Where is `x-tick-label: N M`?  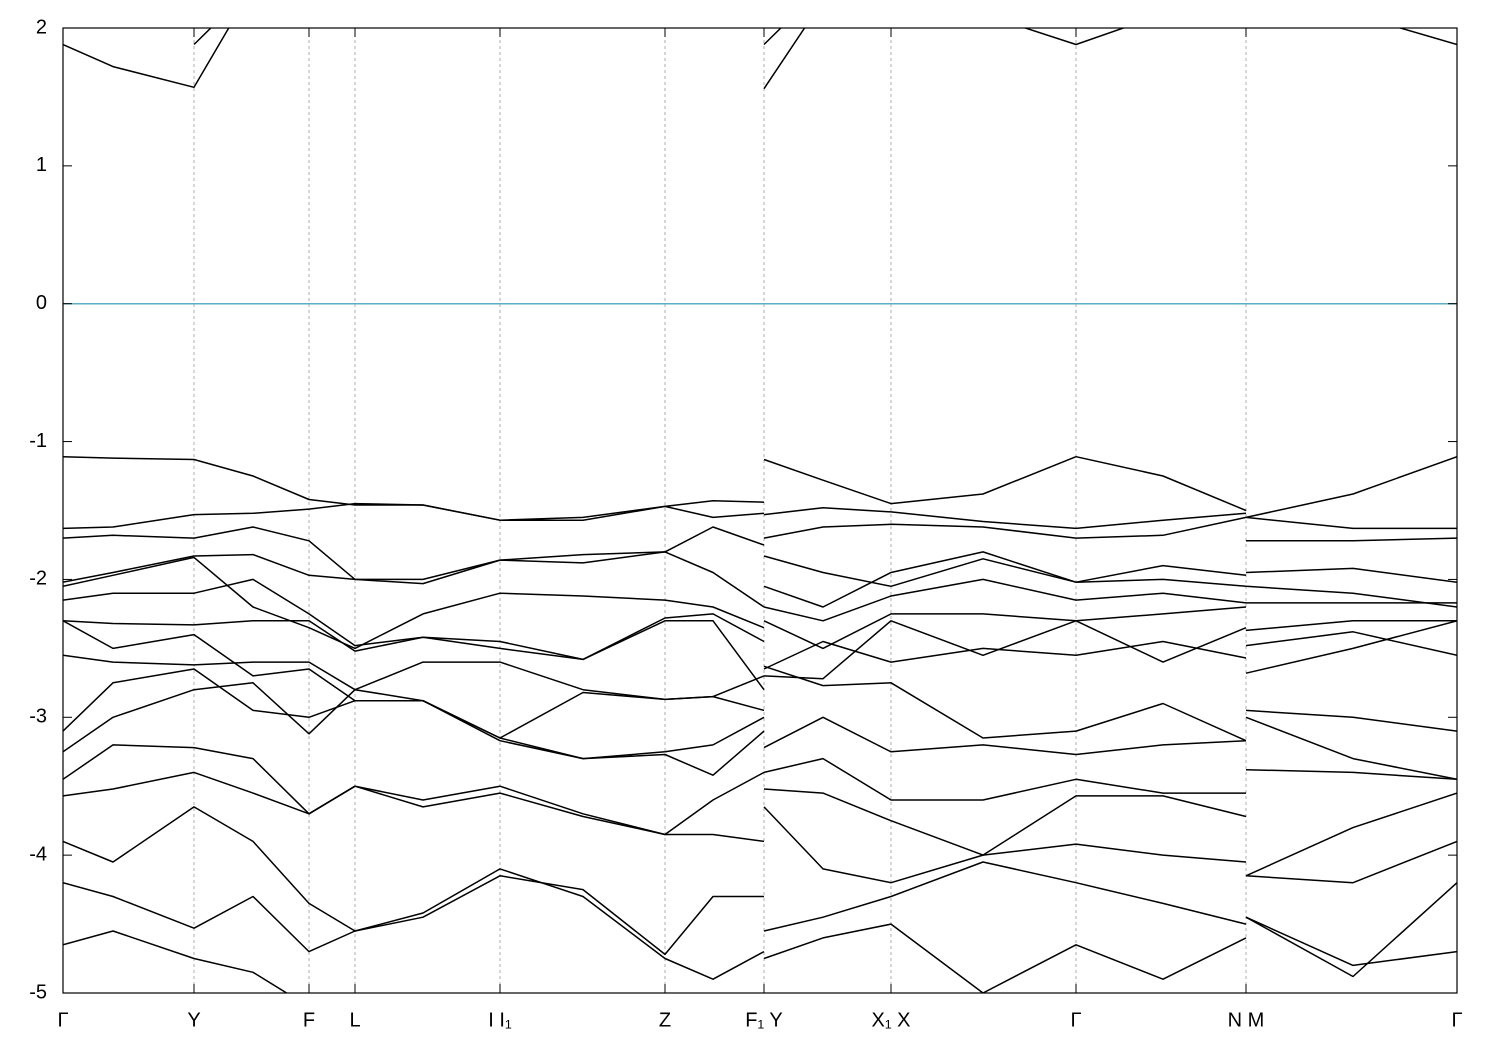
x-tick-label: N M is located at coordinates (1246, 1020).